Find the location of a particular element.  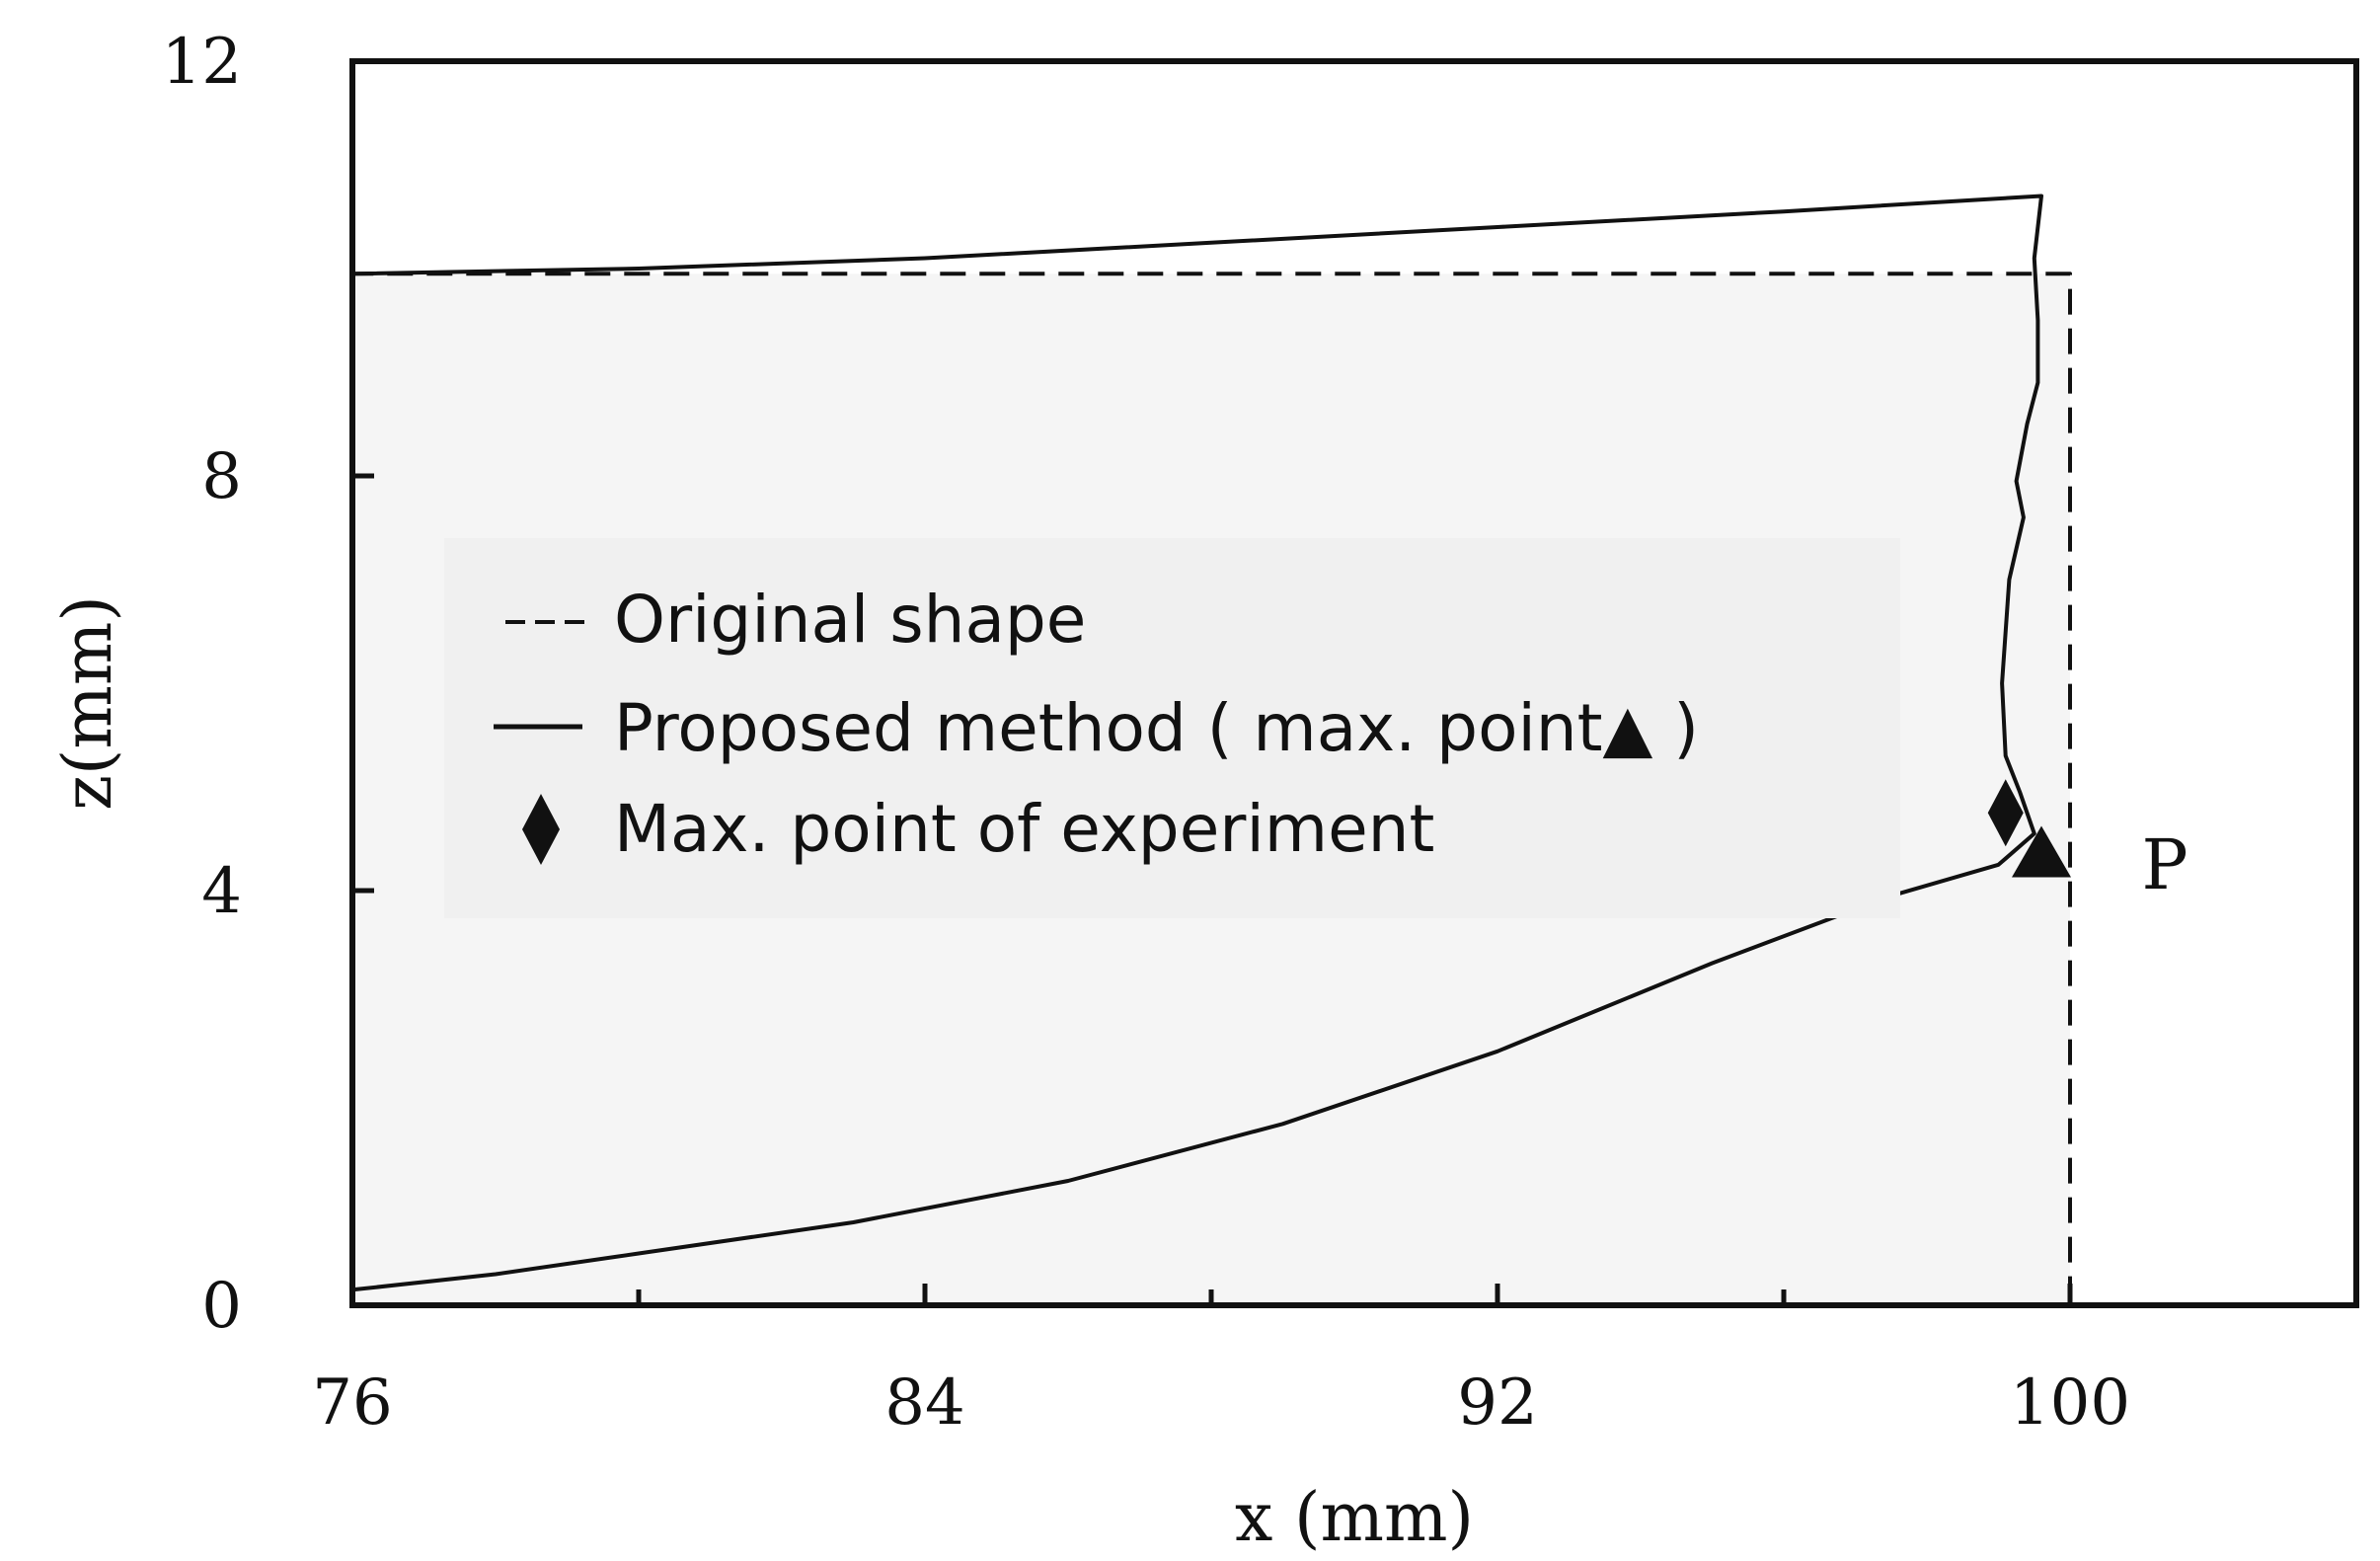

legend-box is located at coordinates (1172, 728).